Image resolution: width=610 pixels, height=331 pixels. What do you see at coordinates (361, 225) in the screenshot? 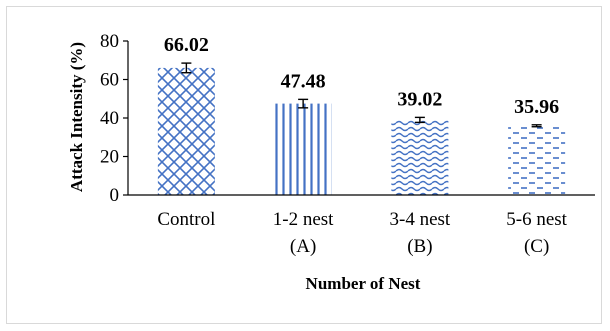
I see `x-axis: Control 1-2 nest (A) 3-4 nest (B) 5-6 nest (C)` at bounding box center [361, 225].